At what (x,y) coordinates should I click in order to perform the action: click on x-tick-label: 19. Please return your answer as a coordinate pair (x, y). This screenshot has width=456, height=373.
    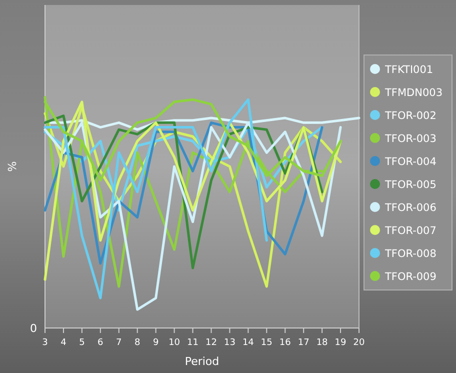
    Looking at the image, I should click on (340, 343).